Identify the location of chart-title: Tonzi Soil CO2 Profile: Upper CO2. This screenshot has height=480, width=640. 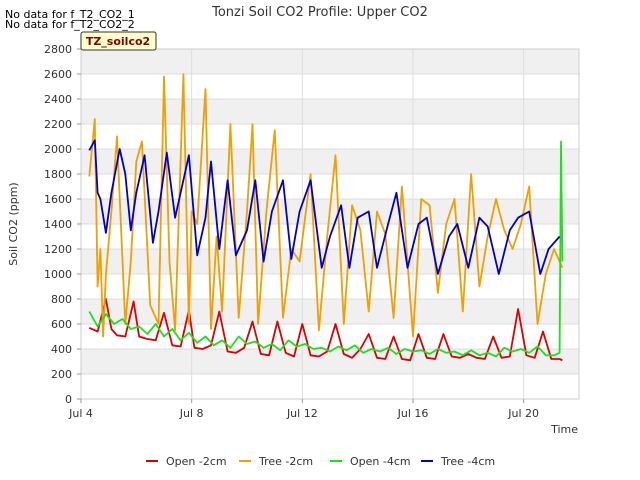
(319, 12).